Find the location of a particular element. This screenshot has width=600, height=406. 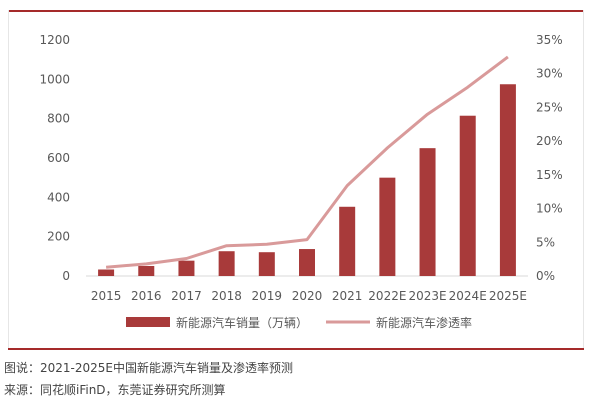

left-tick-label: 400 is located at coordinates (58, 197).